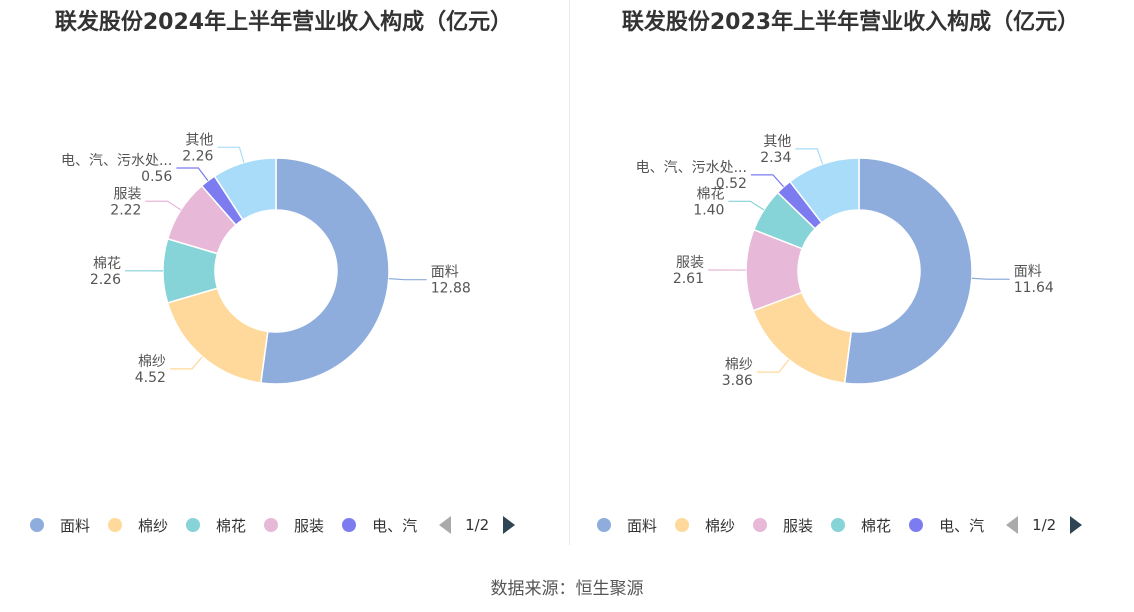 Image resolution: width=1134 pixels, height=612 pixels. What do you see at coordinates (850, 22) in the screenshot?
I see `chart-title: 联发股份2023年上半年营业收入构成（亿元）` at bounding box center [850, 22].